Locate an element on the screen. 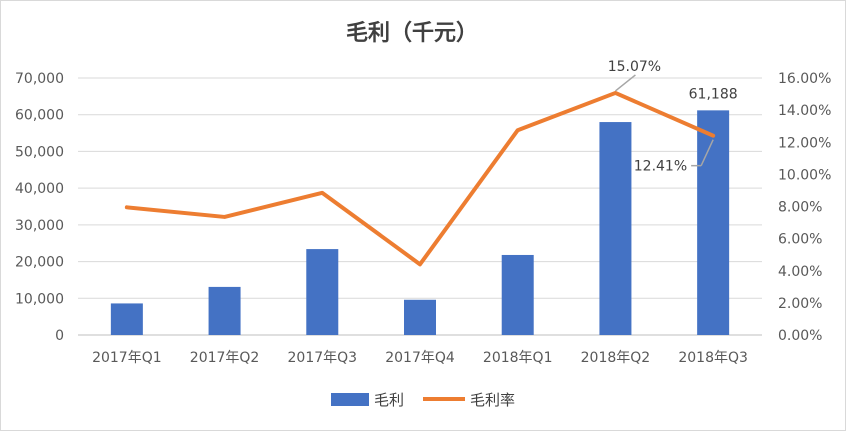  y-left-tick-label: 40,000 is located at coordinates (39, 189).